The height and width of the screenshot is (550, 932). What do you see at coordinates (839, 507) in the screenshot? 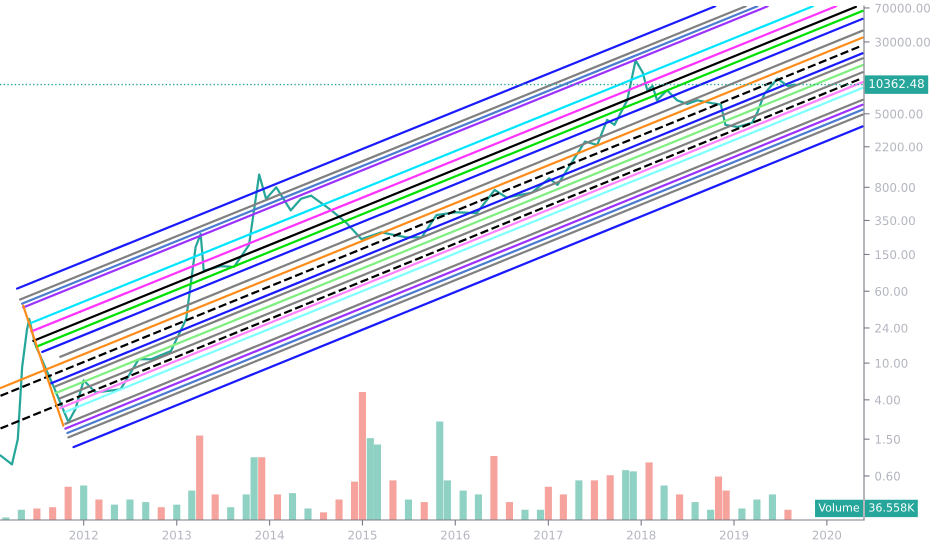
I see `annotation: Volume` at bounding box center [839, 507].